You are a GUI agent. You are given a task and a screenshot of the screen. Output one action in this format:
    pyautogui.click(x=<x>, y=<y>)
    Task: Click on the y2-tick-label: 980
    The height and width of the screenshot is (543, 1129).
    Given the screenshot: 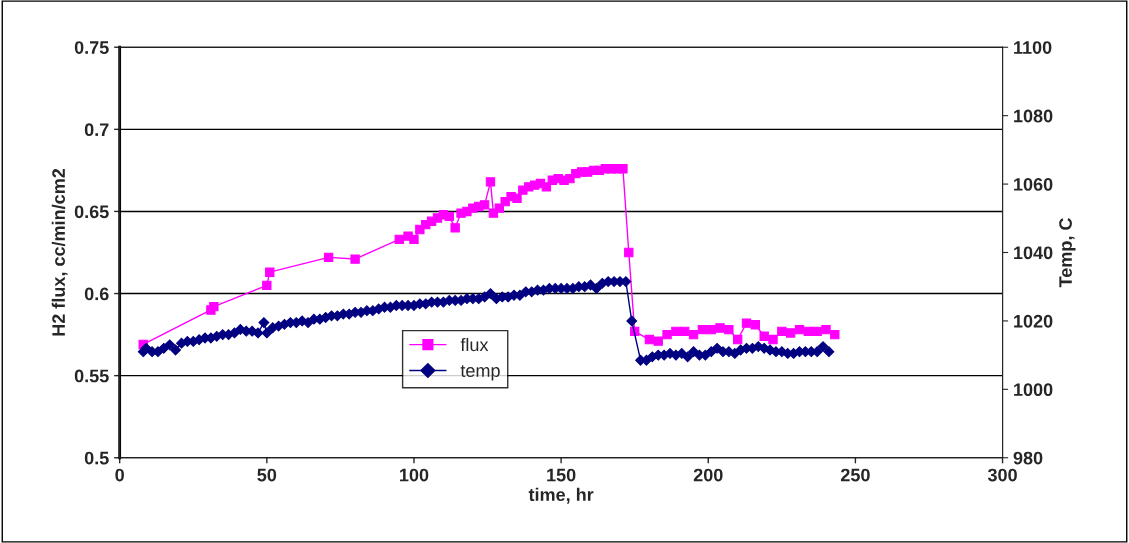 What is the action you would take?
    pyautogui.click(x=1028, y=458)
    